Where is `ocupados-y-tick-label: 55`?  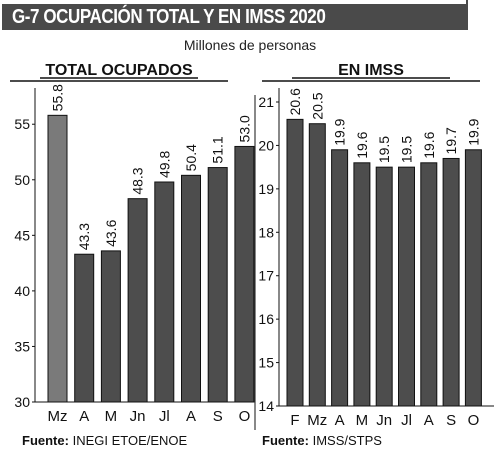
ocupados-y-tick-label: 55 is located at coordinates (22, 124).